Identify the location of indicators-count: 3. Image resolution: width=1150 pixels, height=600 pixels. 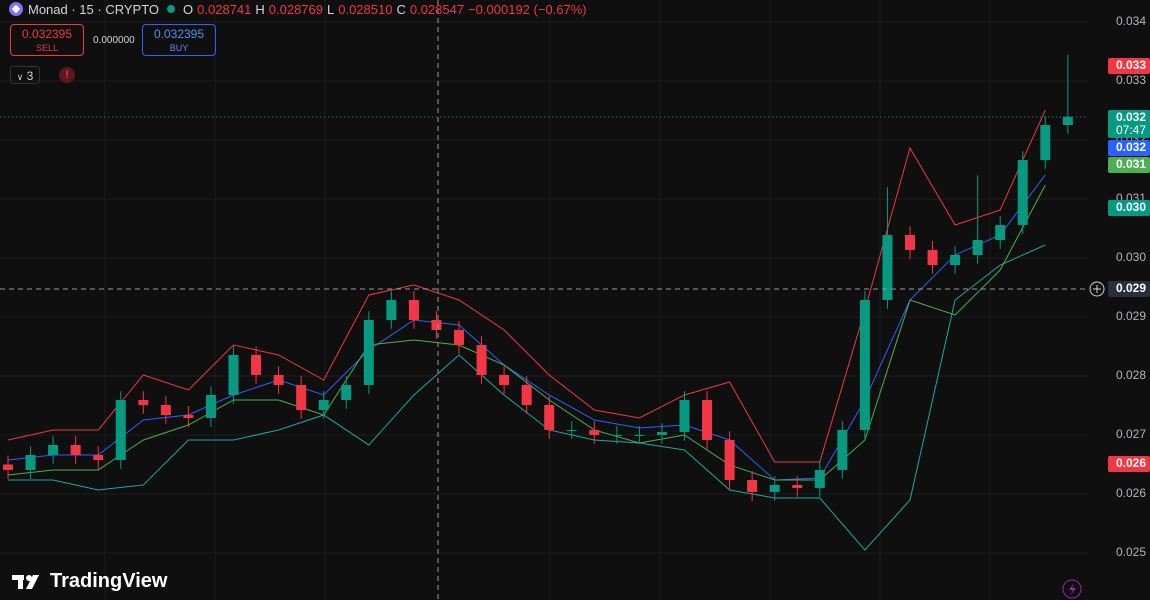
(30, 76).